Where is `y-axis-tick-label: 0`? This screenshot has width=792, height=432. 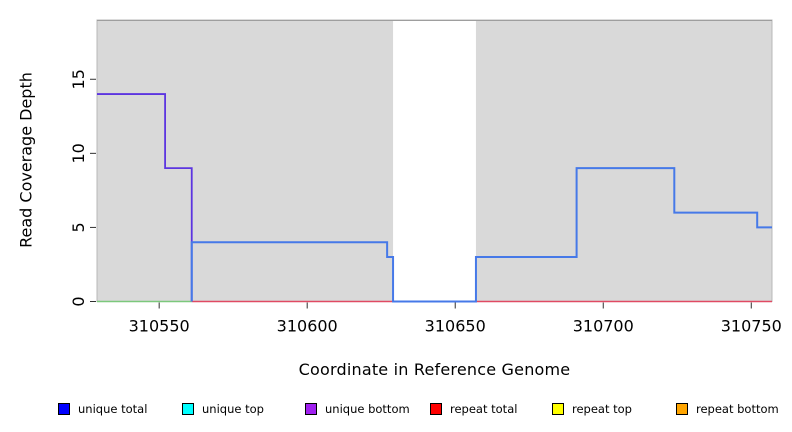 y-axis-tick-label: 0 is located at coordinates (78, 301).